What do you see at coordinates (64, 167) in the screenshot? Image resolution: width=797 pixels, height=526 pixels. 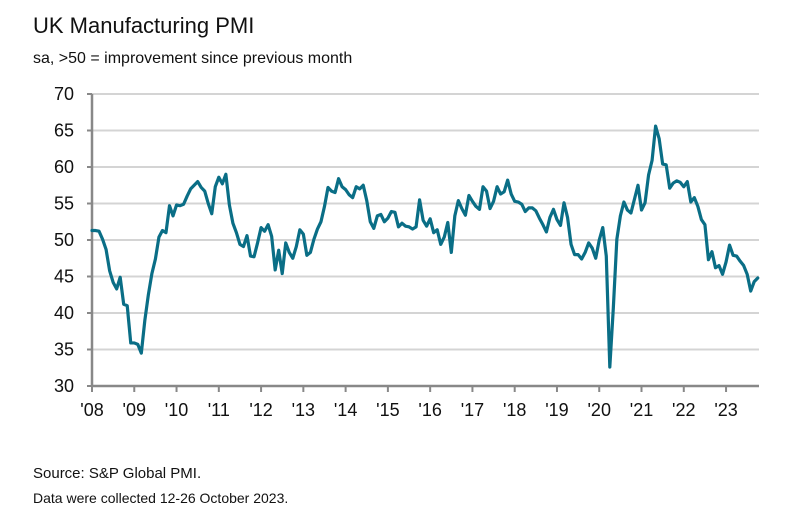 I see `y-tick-label: 60` at bounding box center [64, 167].